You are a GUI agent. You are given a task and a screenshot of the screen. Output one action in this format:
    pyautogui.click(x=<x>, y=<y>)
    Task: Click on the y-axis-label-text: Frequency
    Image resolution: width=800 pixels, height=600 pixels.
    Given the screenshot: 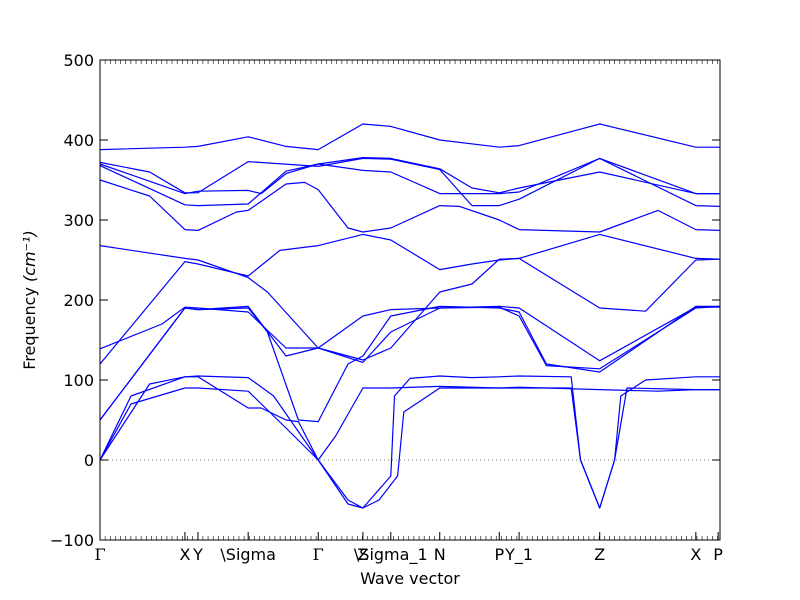 What is the action you would take?
    pyautogui.click(x=29, y=326)
    